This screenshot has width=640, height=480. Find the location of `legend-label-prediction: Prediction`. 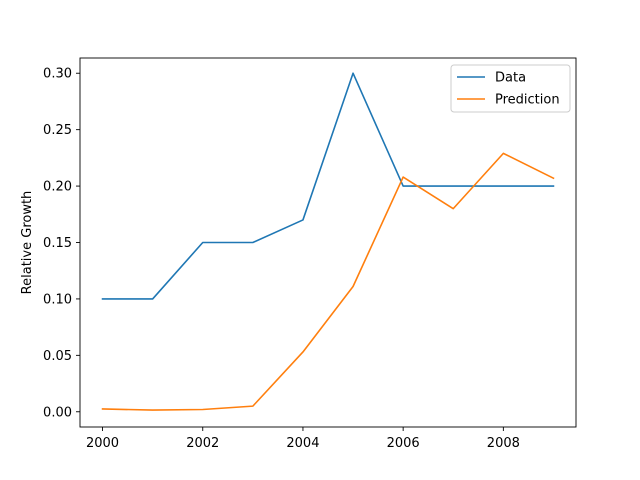

legend-label-prediction: Prediction is located at coordinates (527, 100).